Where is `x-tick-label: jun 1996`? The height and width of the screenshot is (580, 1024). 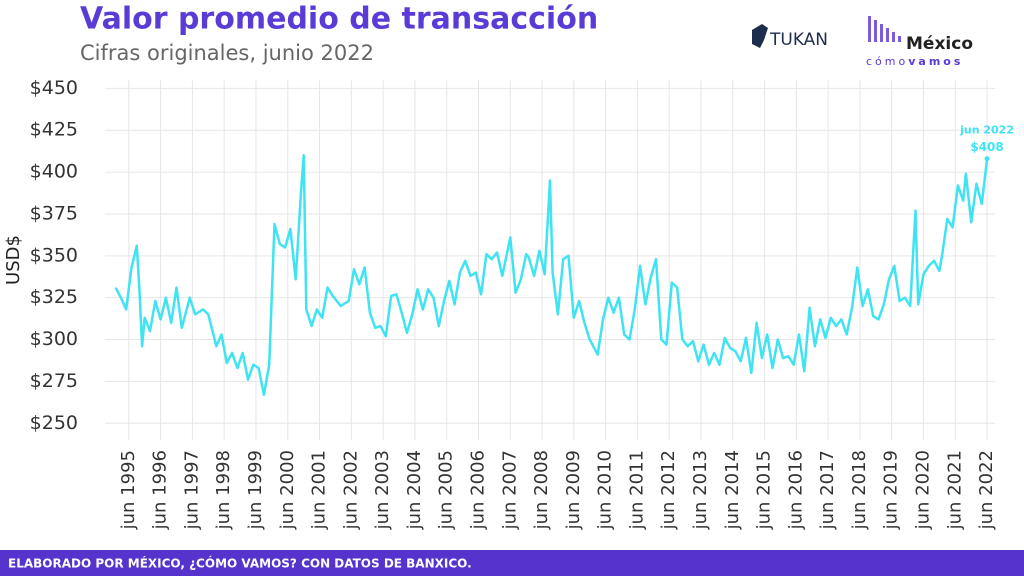
x-tick-label: jun 1996 is located at coordinates (160, 490).